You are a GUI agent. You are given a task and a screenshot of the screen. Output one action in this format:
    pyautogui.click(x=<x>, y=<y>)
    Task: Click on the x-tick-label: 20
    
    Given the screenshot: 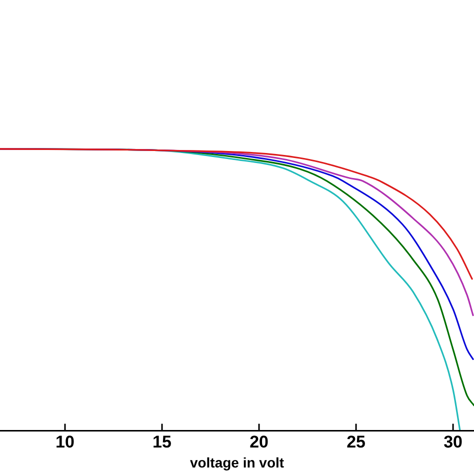 What is the action you would take?
    pyautogui.click(x=259, y=442)
    